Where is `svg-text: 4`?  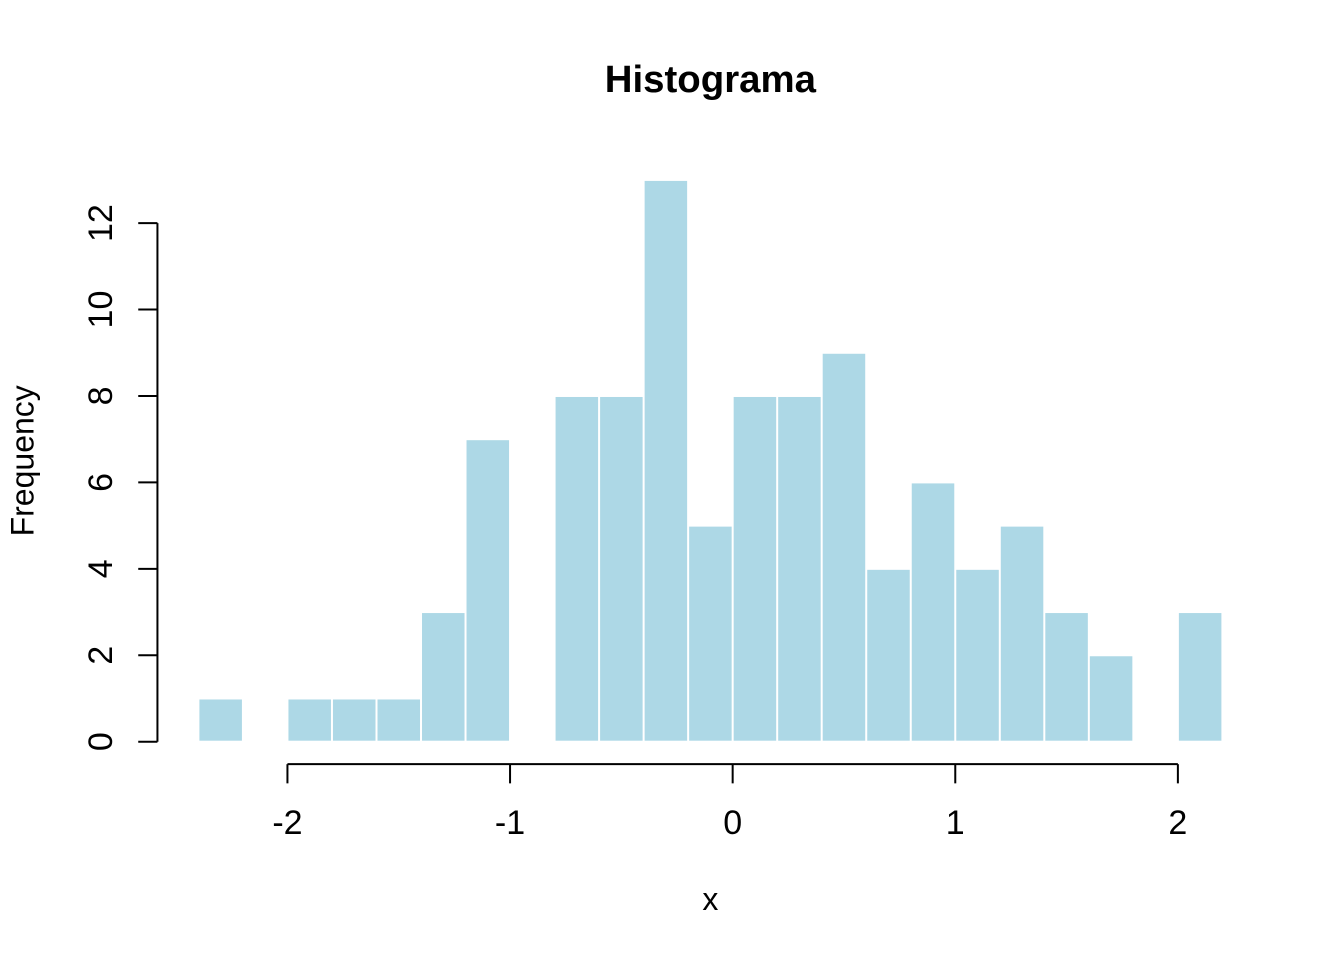
svg-text: 4 is located at coordinates (101, 568).